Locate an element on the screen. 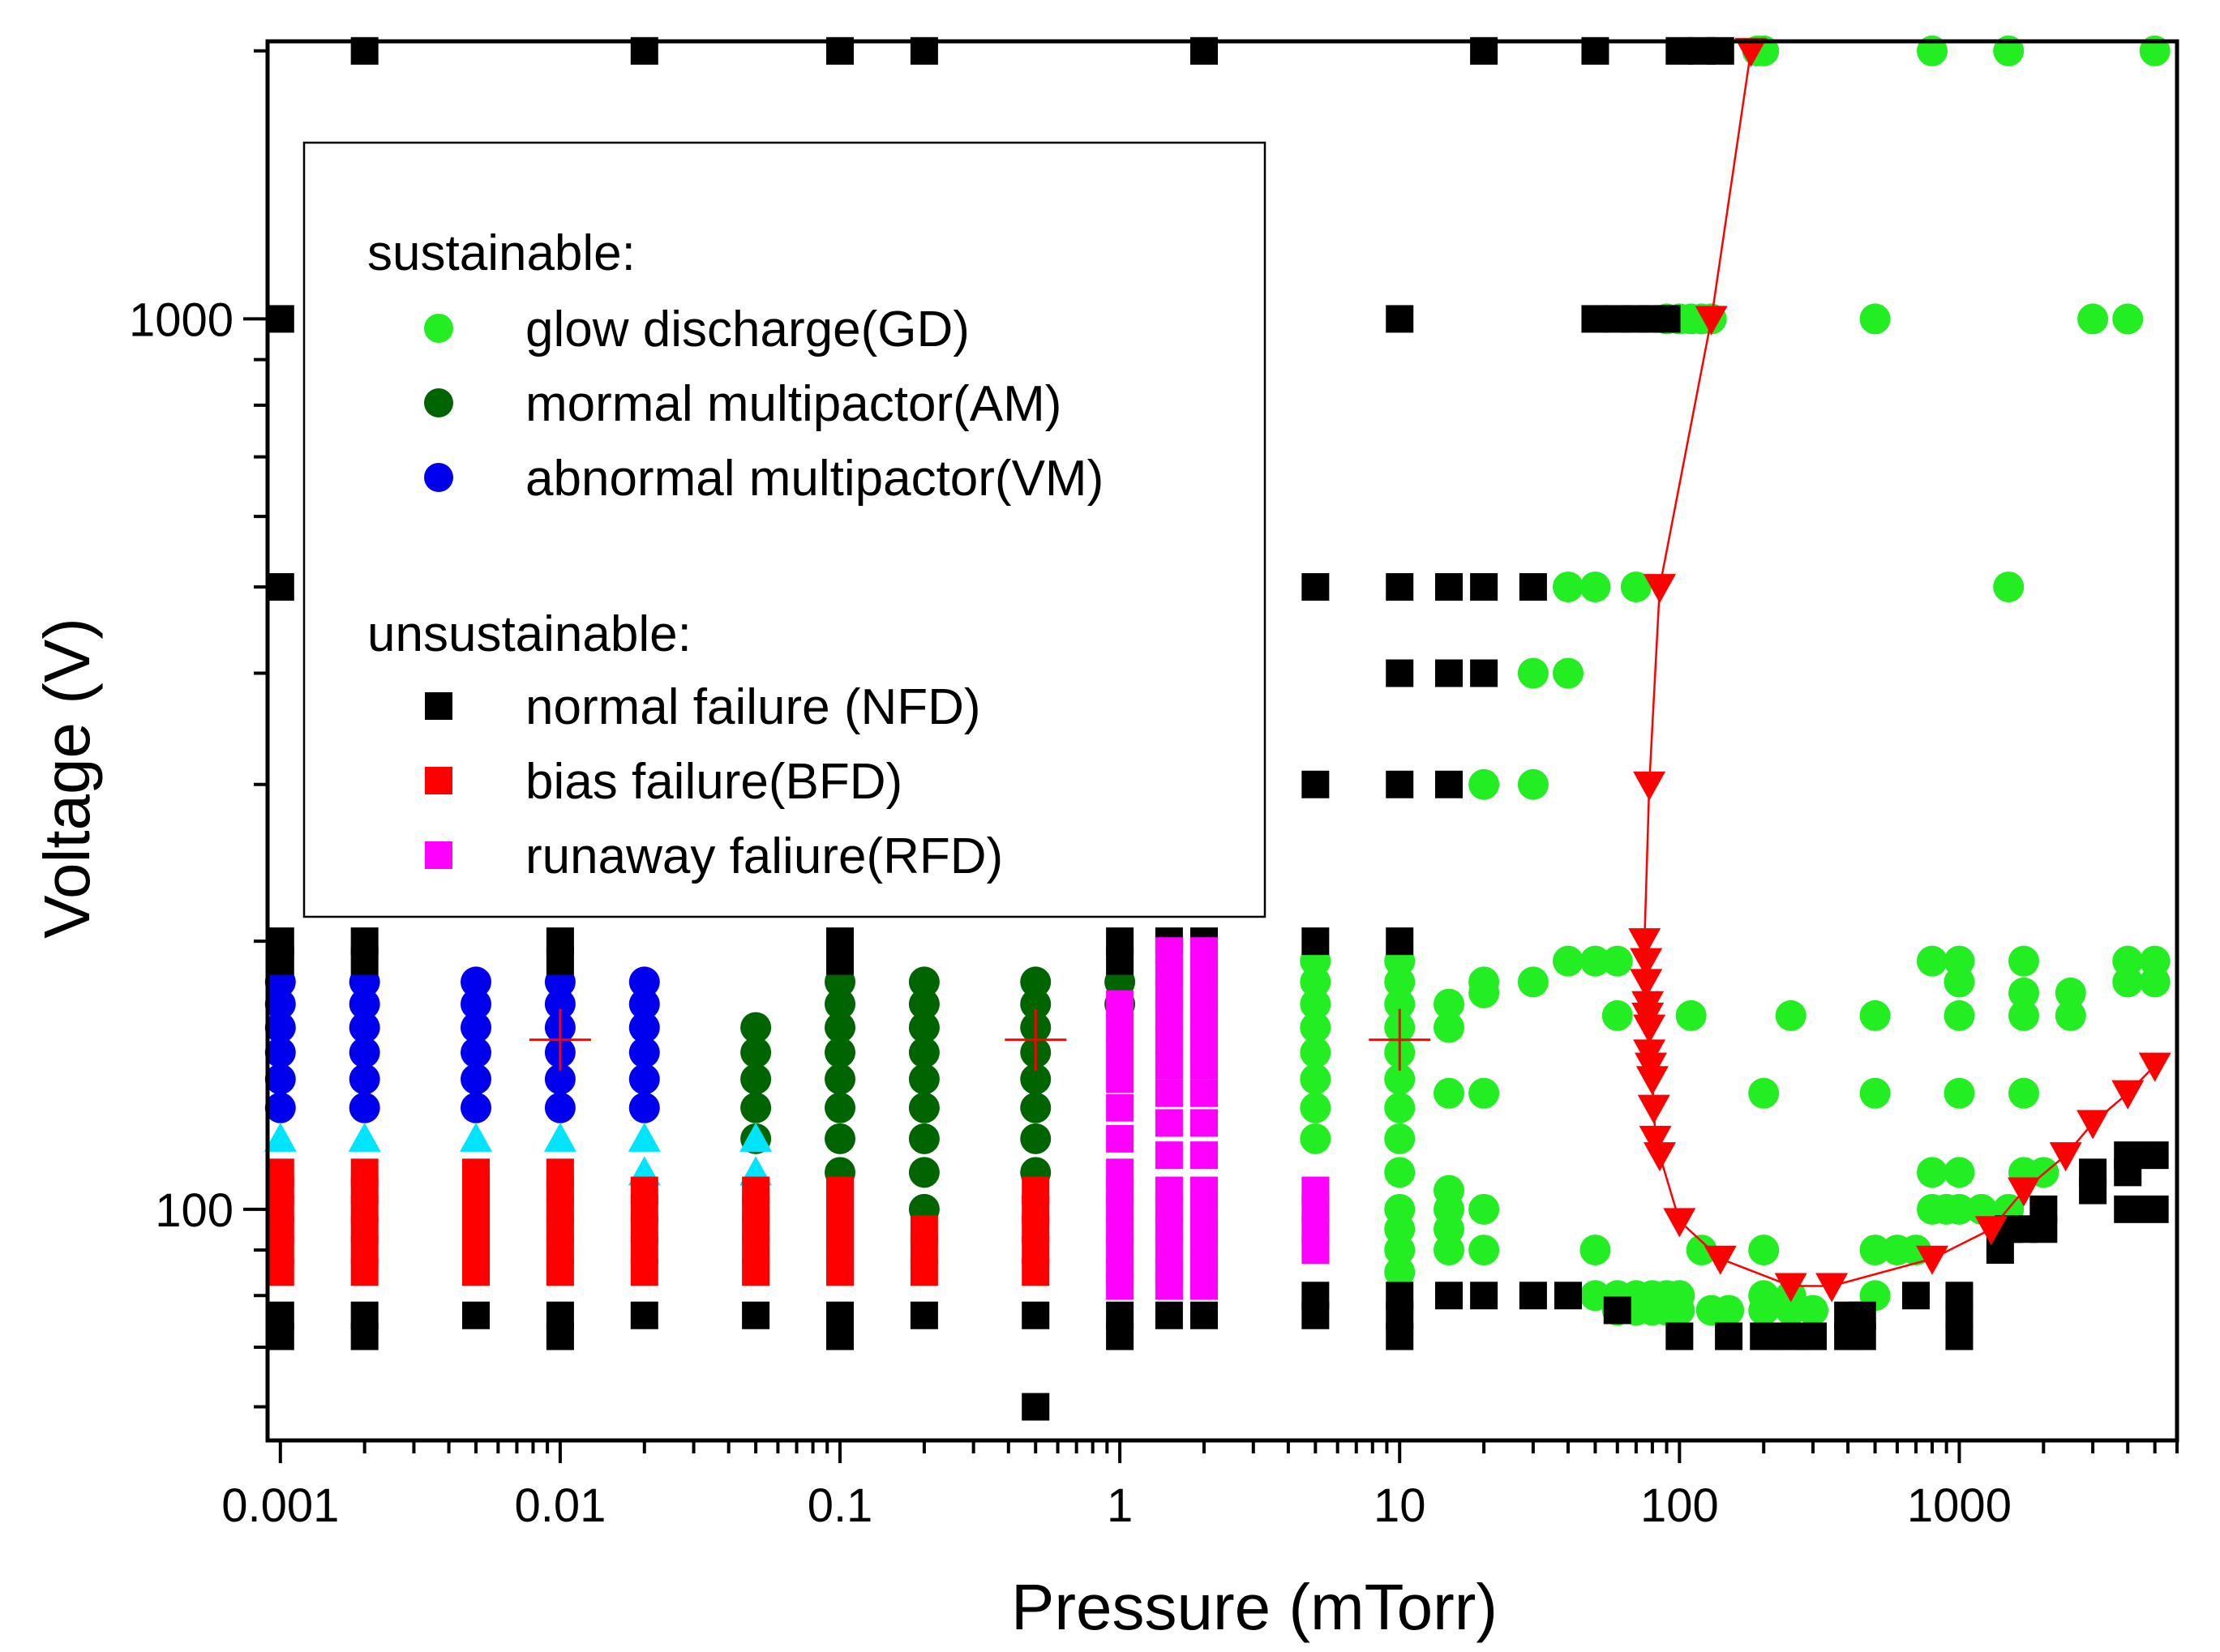 The height and width of the screenshot is (1652, 2220). series-rfd is located at coordinates (1218, 1119).